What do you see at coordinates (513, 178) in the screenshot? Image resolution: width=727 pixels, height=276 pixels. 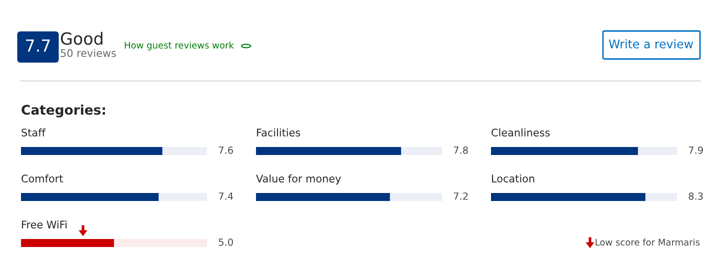 I see `category-label: Location` at bounding box center [513, 178].